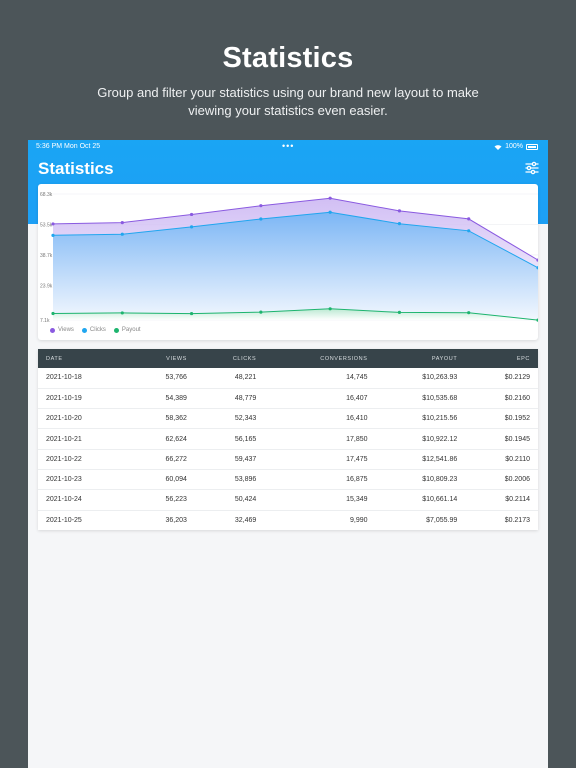  I want to click on cell-views: 60,094, so click(162, 480).